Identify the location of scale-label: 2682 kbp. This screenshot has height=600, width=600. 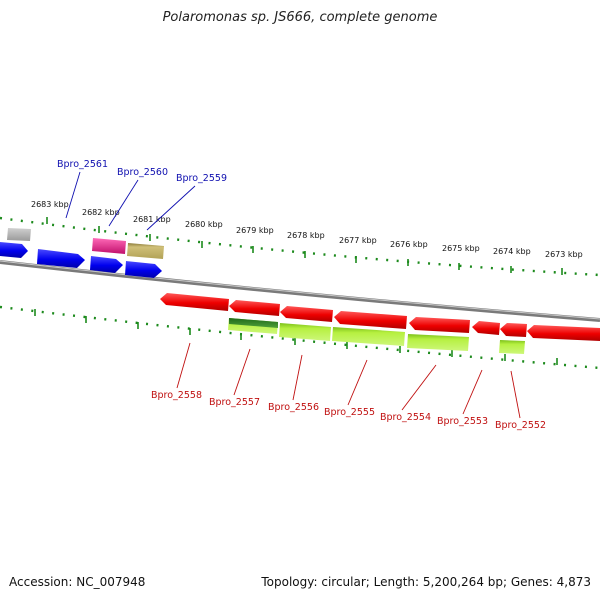
(101, 212).